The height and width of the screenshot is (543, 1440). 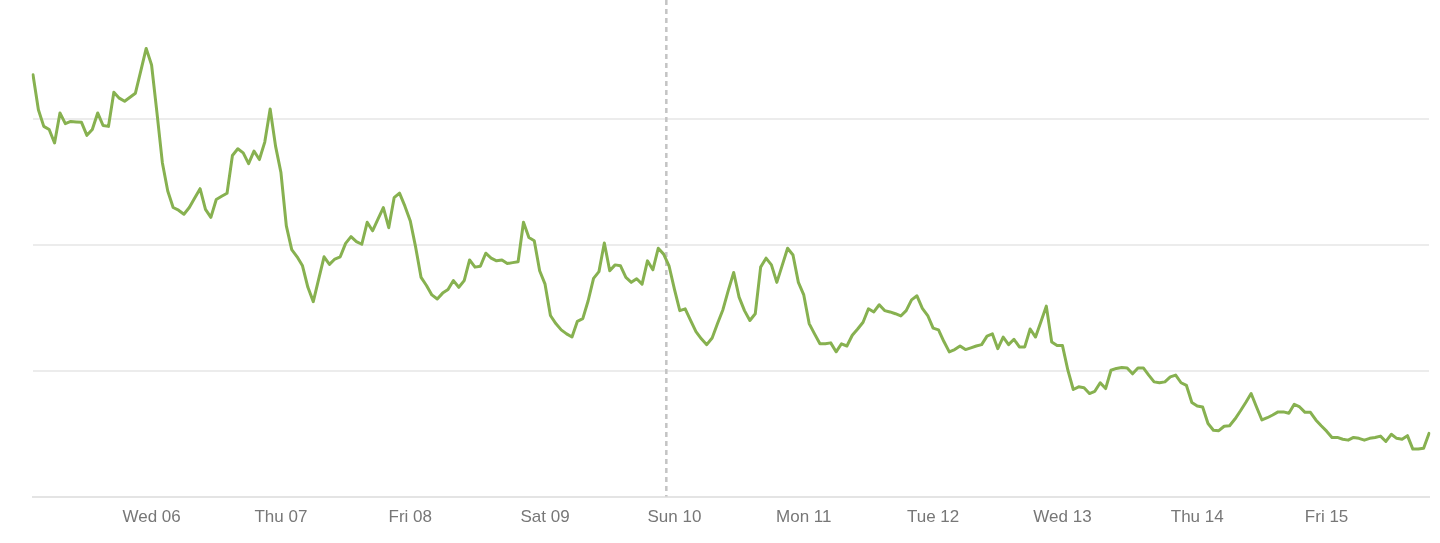 I want to click on x-tick-label: Fri 08, so click(x=410, y=517).